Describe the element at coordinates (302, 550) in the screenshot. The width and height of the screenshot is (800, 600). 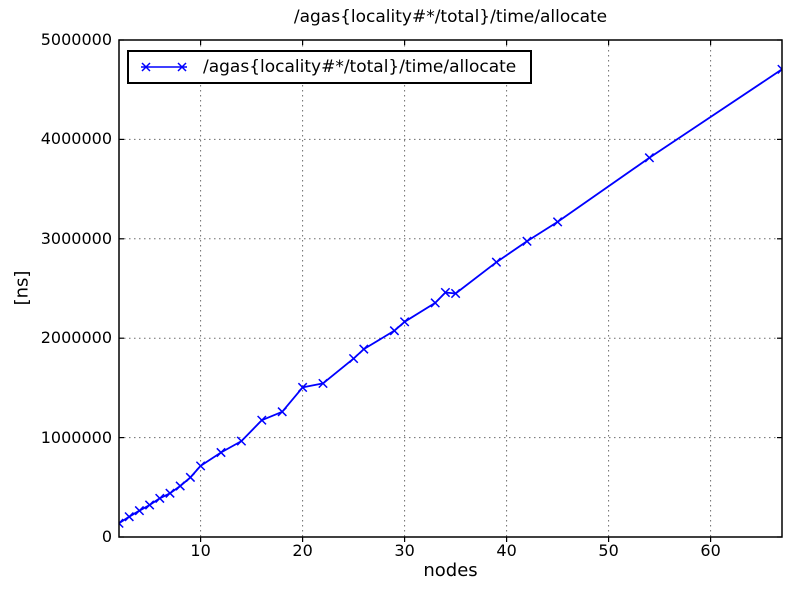
I see `x-tick-label: 20` at that location.